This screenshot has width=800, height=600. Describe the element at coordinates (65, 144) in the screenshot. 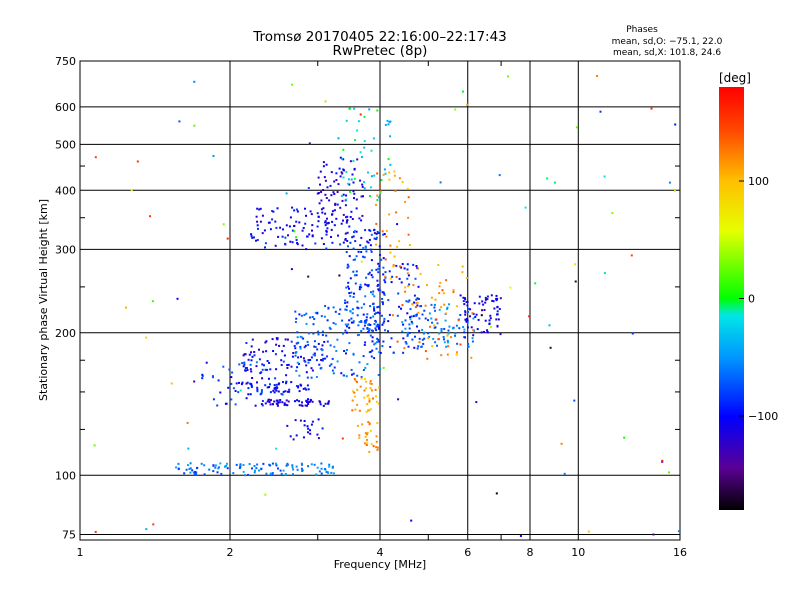

I see `y-tick-label: 500` at that location.